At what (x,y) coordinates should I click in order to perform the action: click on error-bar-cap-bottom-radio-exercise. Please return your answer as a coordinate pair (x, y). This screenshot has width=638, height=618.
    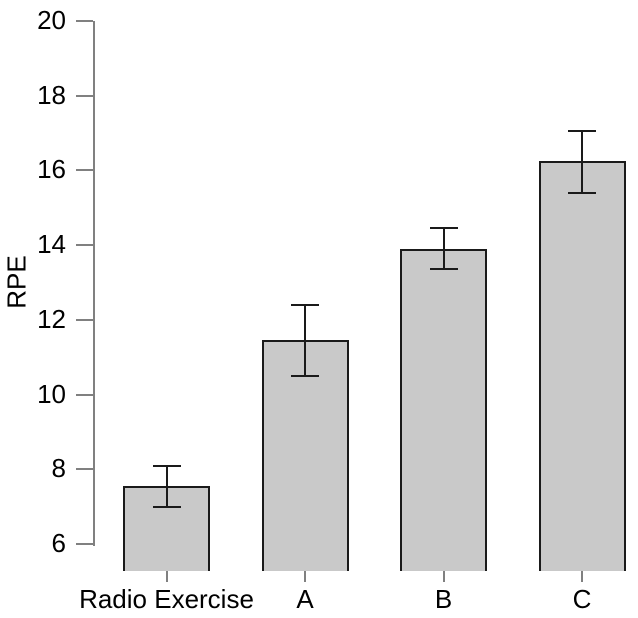
    Looking at the image, I should click on (166, 506).